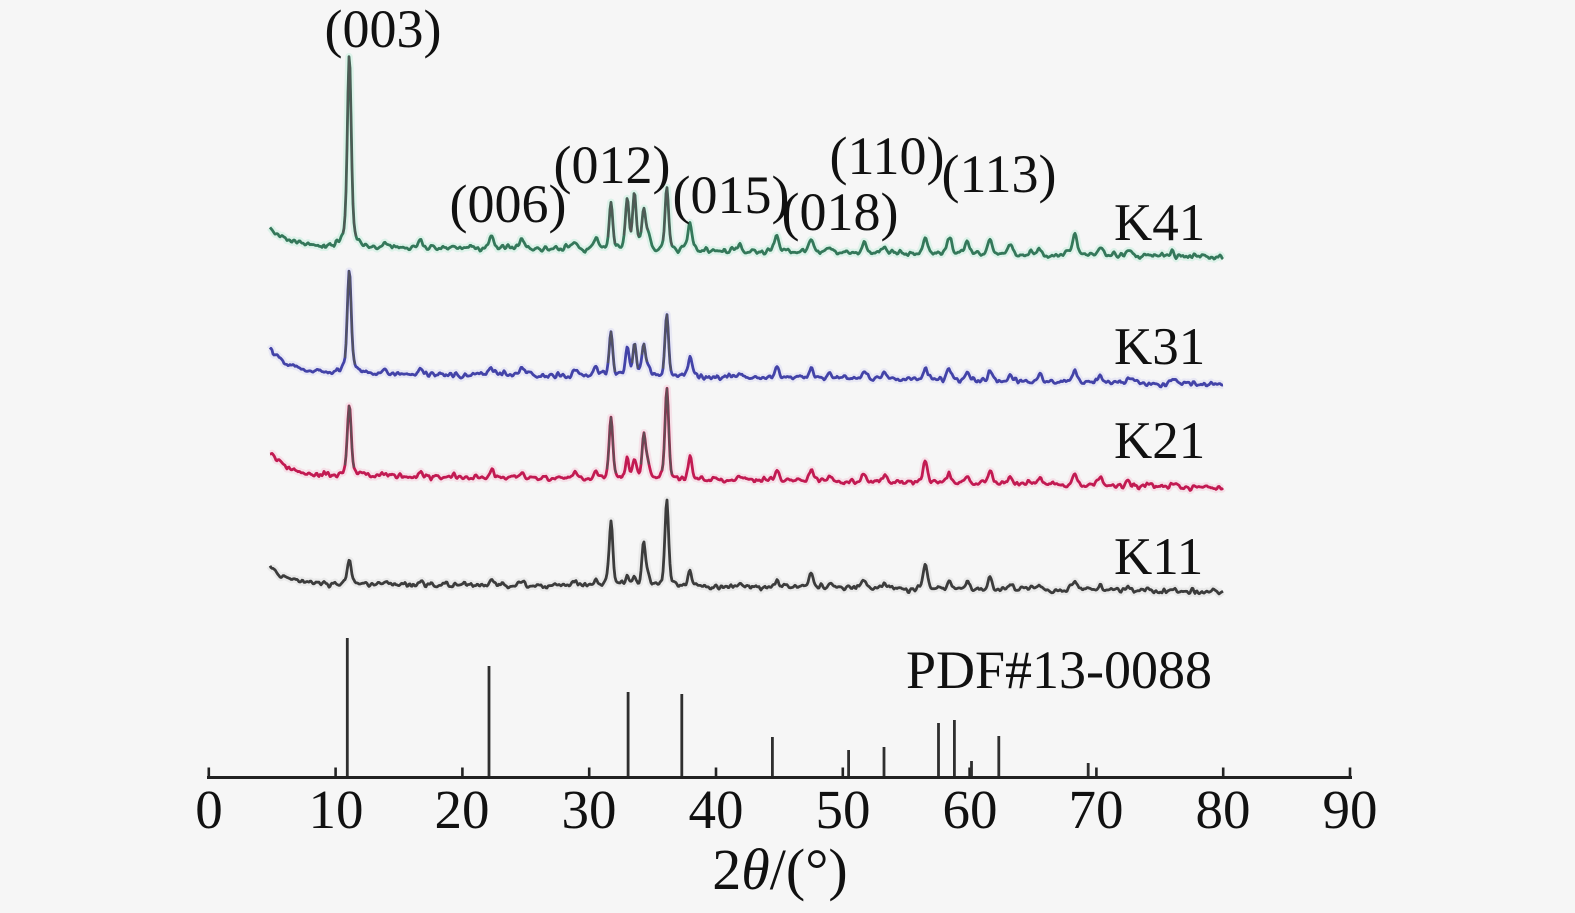 The image size is (1575, 913). I want to click on svg-text: (018), so click(840, 212).